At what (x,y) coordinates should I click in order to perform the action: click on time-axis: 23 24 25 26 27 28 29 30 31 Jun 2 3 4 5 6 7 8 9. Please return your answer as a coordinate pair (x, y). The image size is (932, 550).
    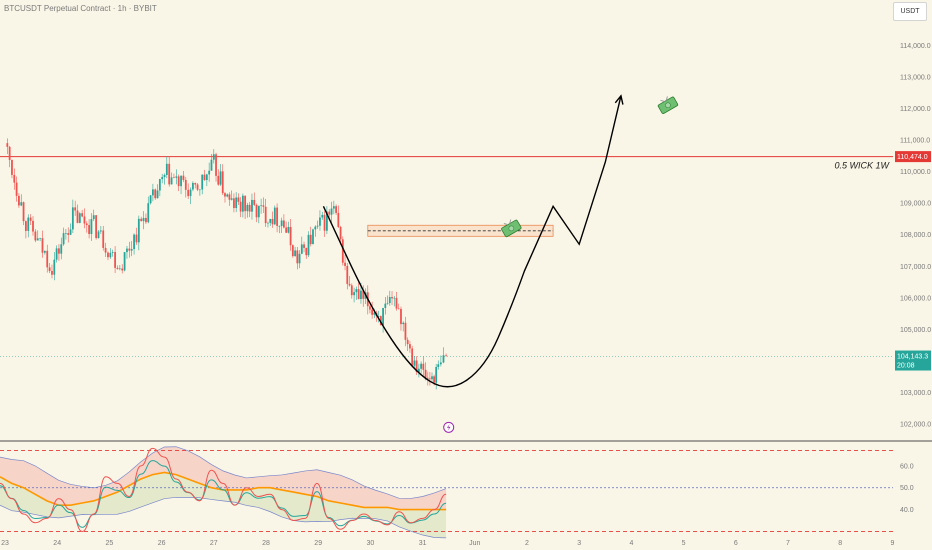
    Looking at the image, I should click on (447, 543).